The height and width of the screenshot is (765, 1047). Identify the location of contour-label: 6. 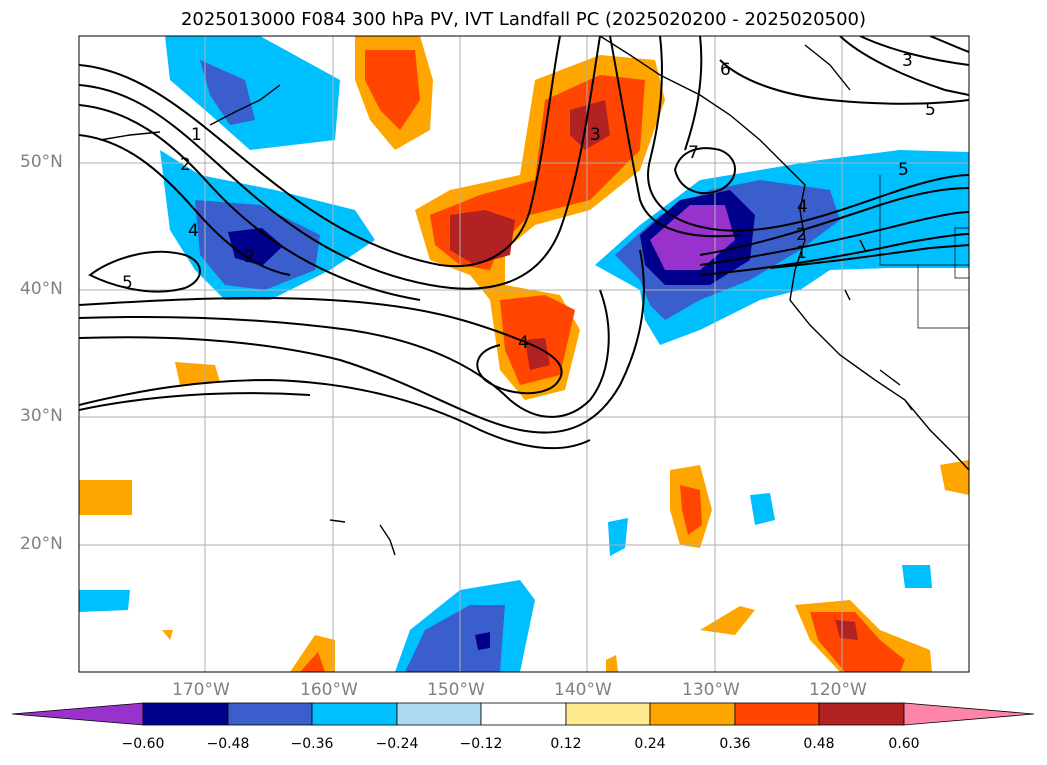
(725, 70).